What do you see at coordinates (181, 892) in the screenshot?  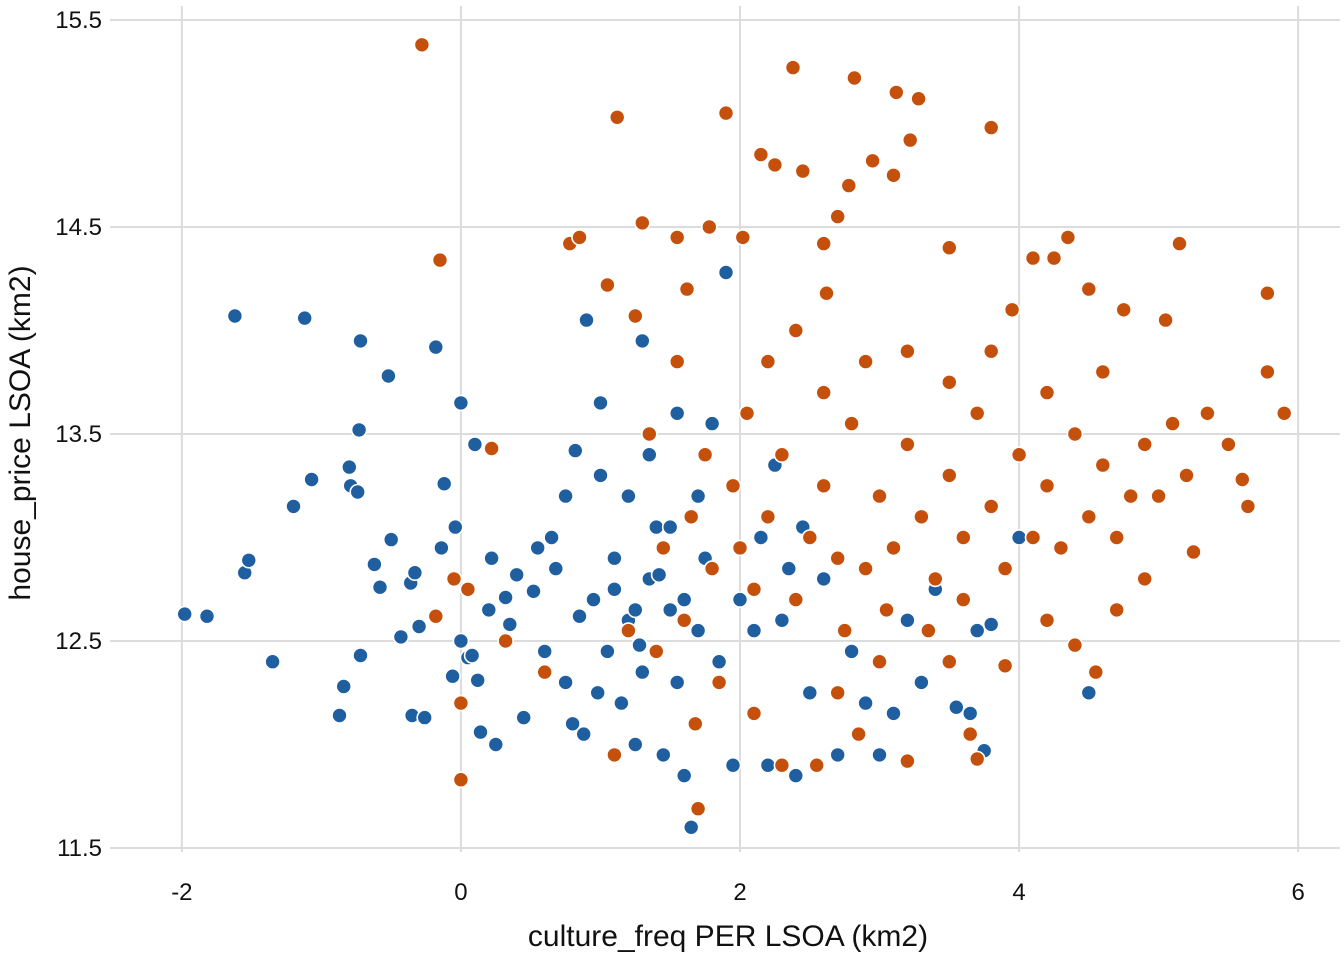 I see `x-tick-label: -2` at bounding box center [181, 892].